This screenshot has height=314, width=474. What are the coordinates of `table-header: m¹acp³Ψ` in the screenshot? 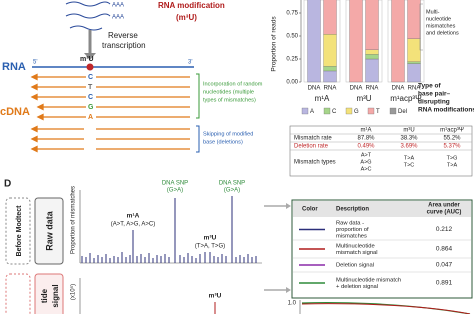 It's located at (452, 131).